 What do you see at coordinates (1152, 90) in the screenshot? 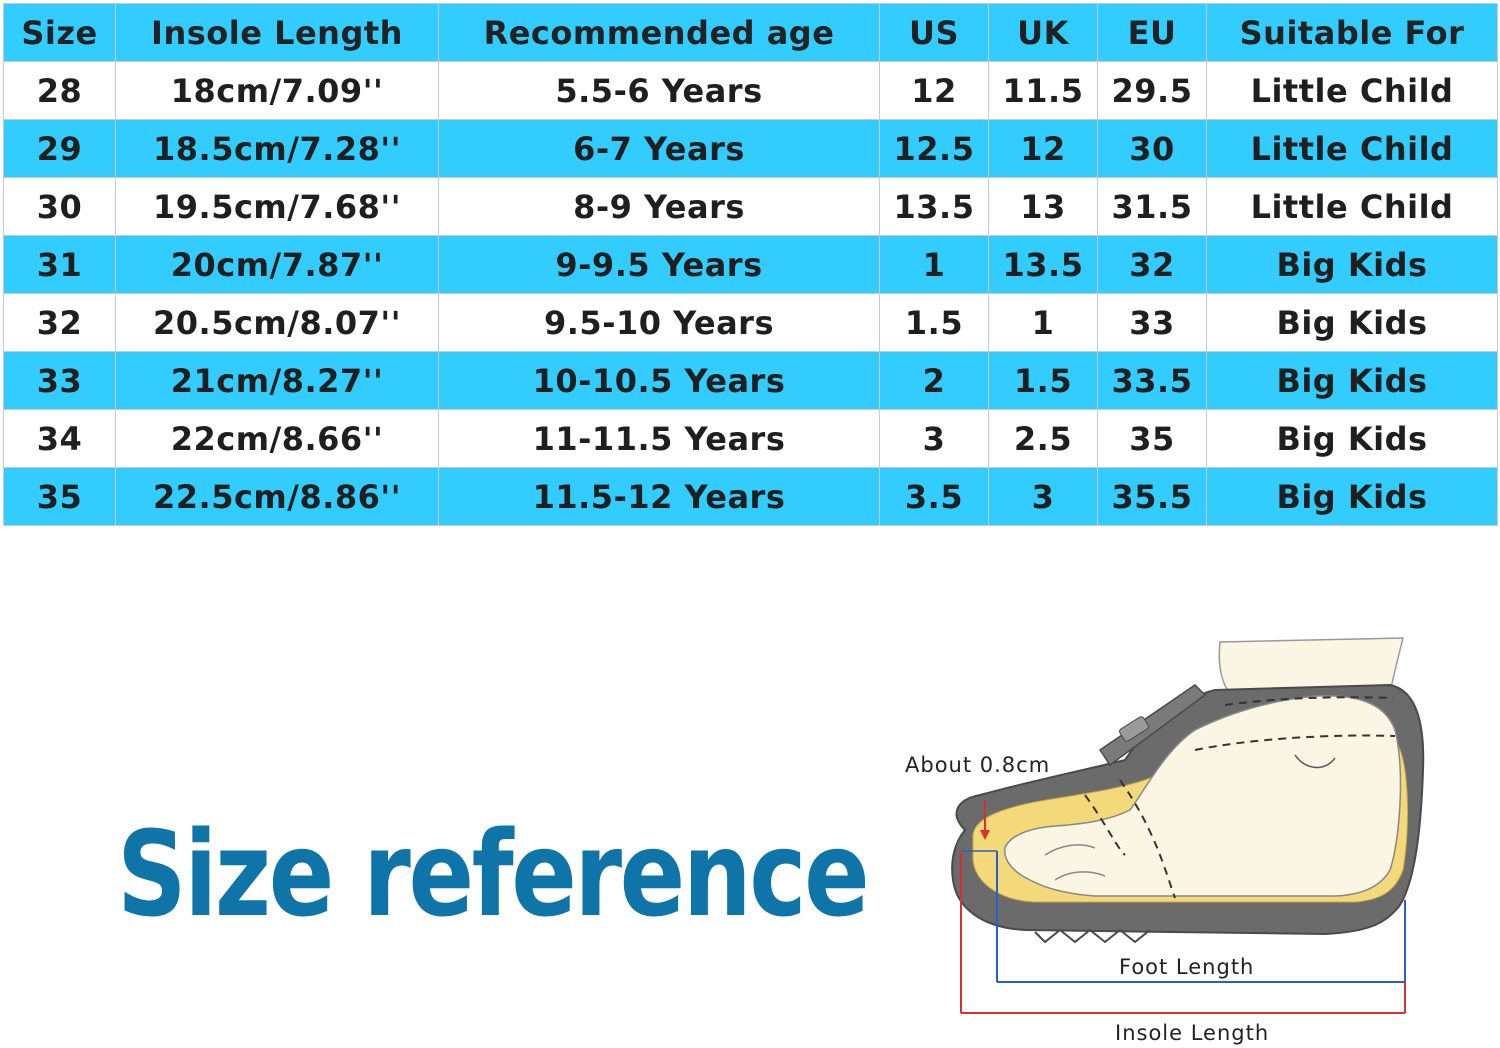
I see `cell-eu: 29.5` at bounding box center [1152, 90].